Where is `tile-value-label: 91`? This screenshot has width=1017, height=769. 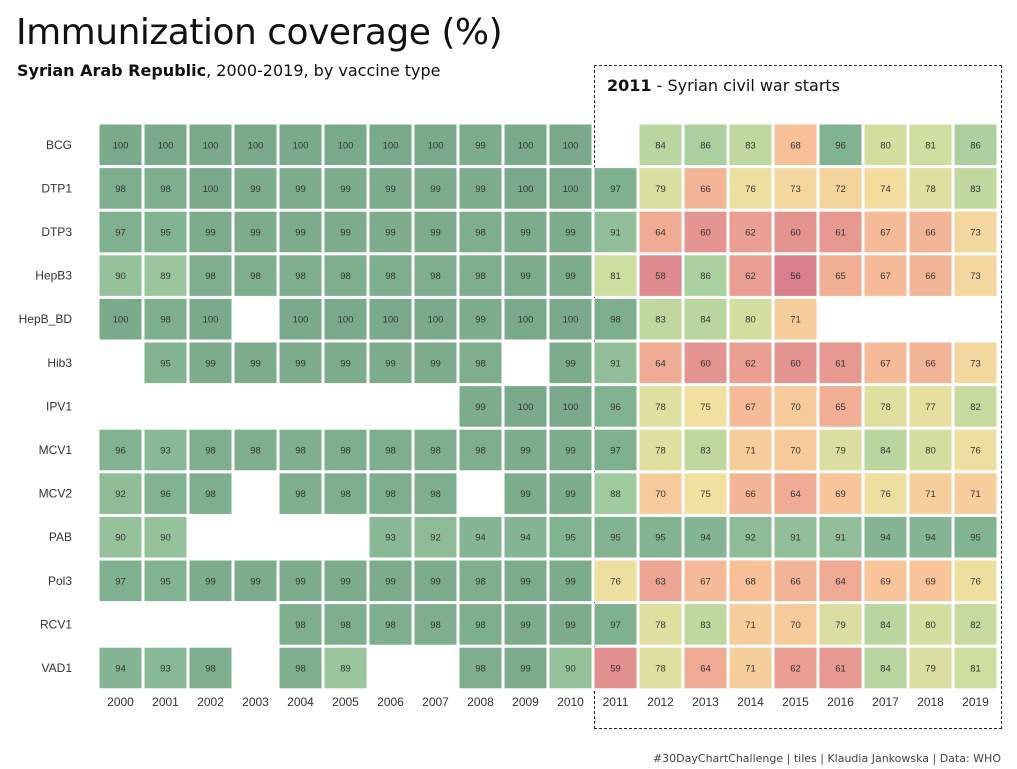
tile-value-label: 91 is located at coordinates (840, 538).